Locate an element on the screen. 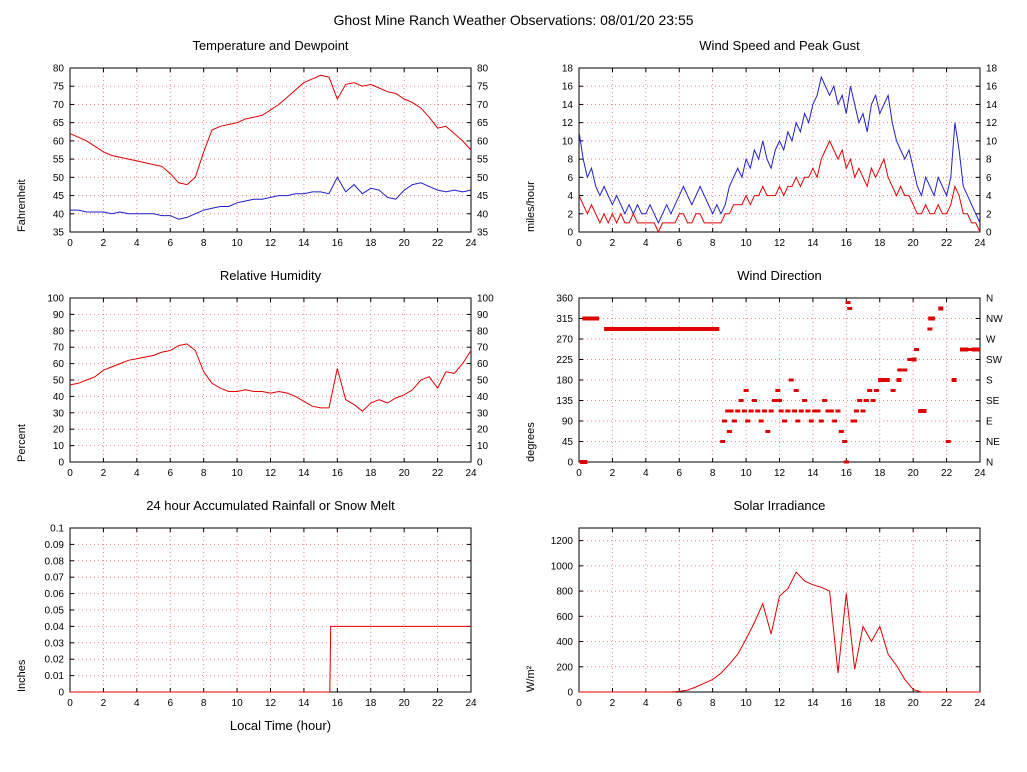  svg-text: 360 is located at coordinates (564, 299).